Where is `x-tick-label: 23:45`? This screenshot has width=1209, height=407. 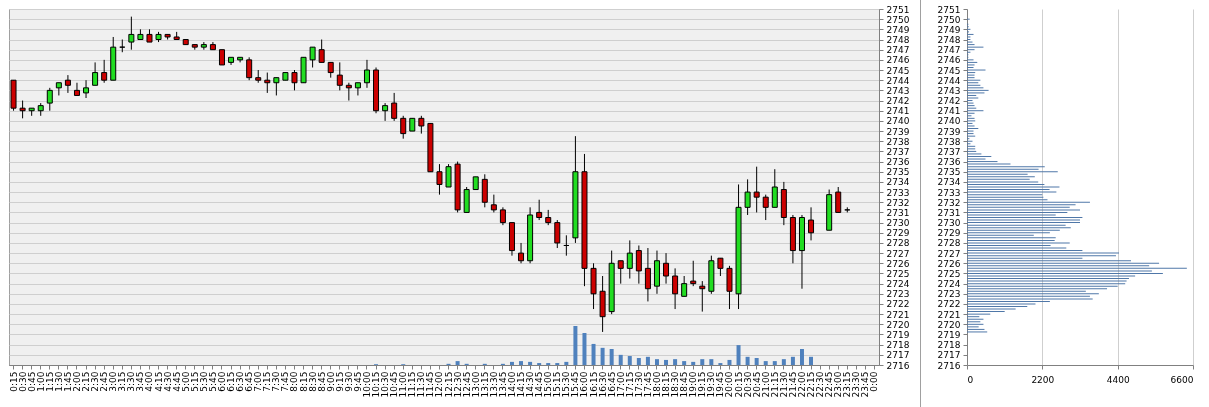
x-tick-label: 23:45 is located at coordinates (865, 384).